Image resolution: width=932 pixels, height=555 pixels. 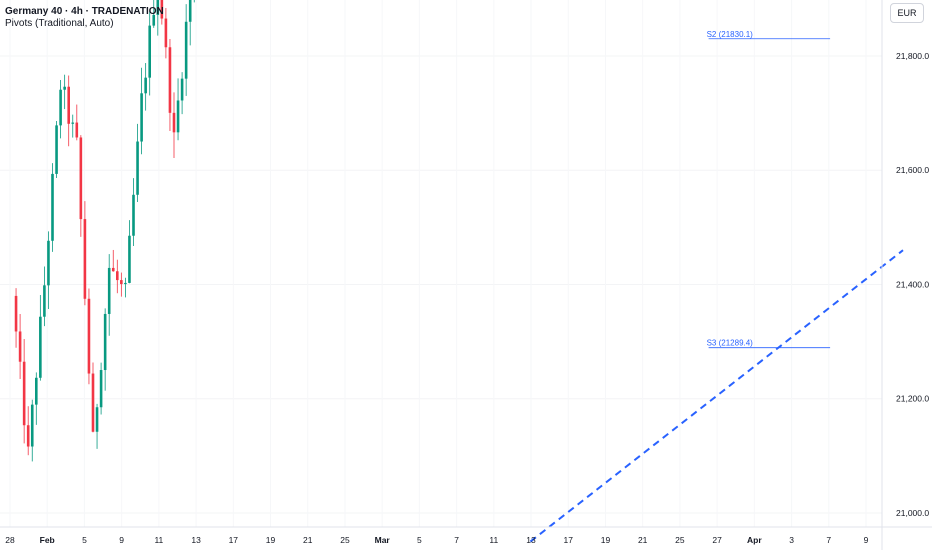 What do you see at coordinates (912, 170) in the screenshot?
I see `price-tick-label: 21,600.0` at bounding box center [912, 170].